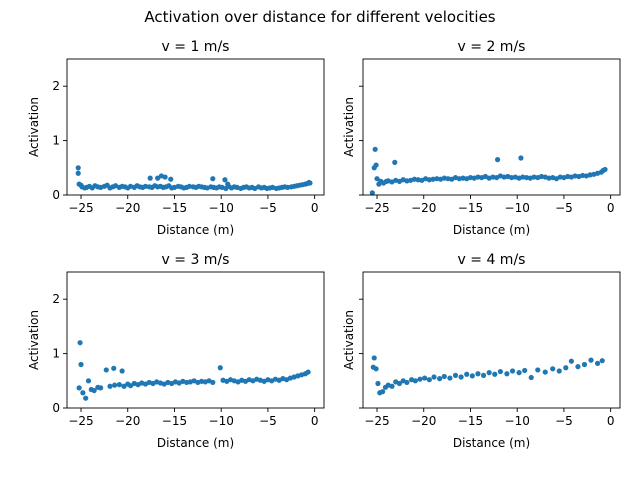  I want to click on subplot-title: v = 3 m/s, so click(196, 260).